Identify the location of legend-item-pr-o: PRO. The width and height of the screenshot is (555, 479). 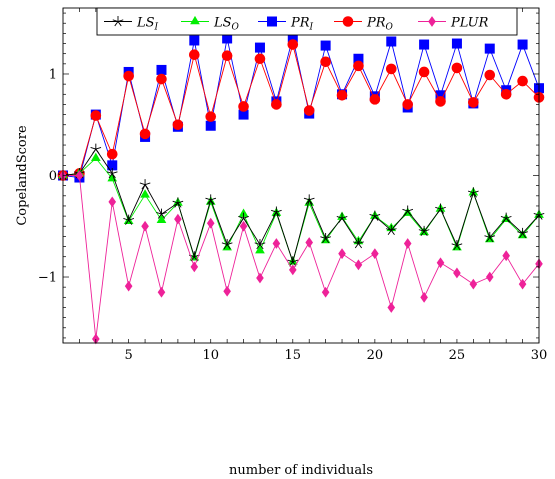
(364, 24).